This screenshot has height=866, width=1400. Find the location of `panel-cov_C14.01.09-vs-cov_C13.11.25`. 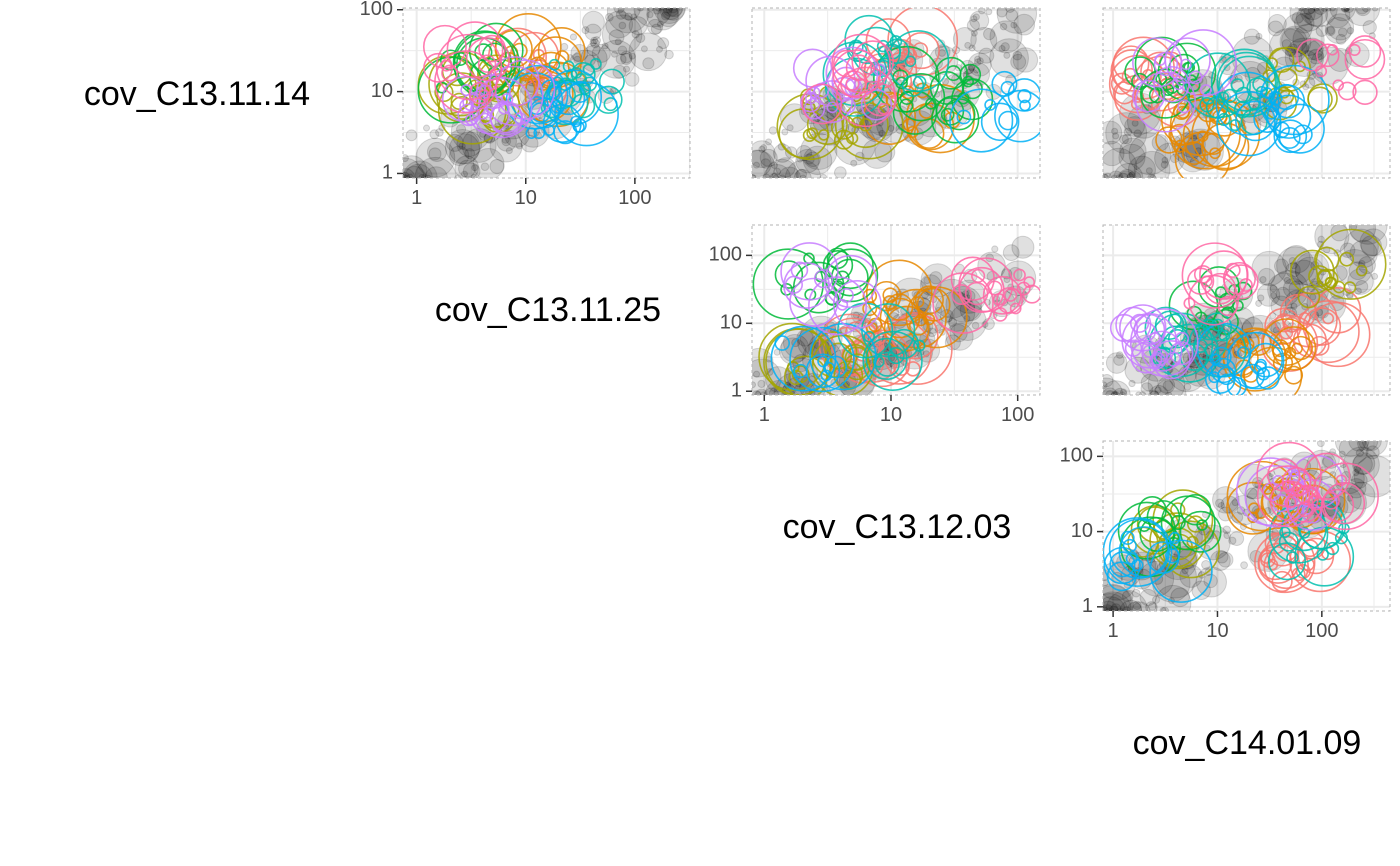

panel-cov_C14.01.09-vs-cov_C13.11.25 is located at coordinates (1246, 310).